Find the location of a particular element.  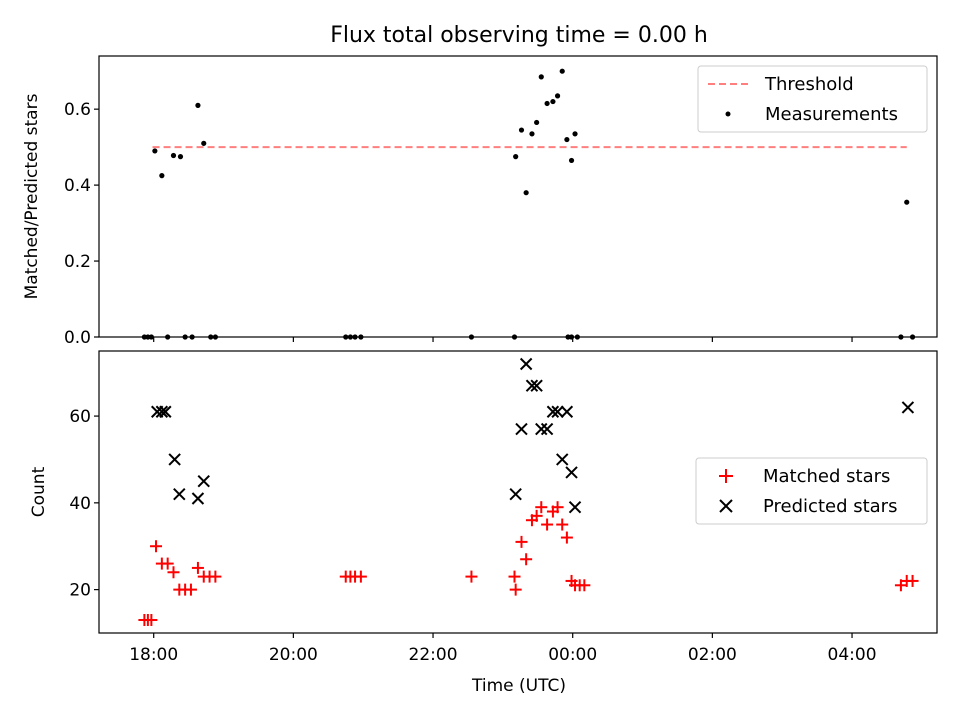

x-tick-label: 04:00 is located at coordinates (852, 655).